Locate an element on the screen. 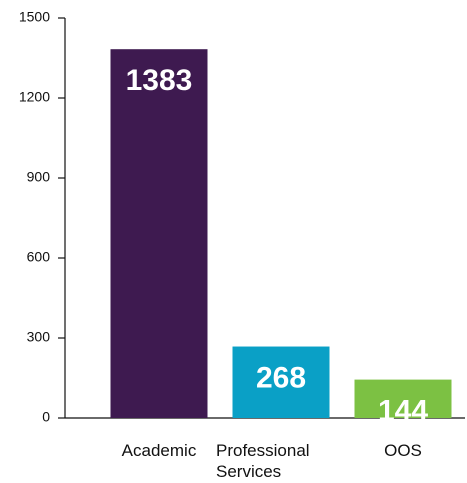 The image size is (467, 483). x-tick-label: Professional Services is located at coordinates (281, 461).